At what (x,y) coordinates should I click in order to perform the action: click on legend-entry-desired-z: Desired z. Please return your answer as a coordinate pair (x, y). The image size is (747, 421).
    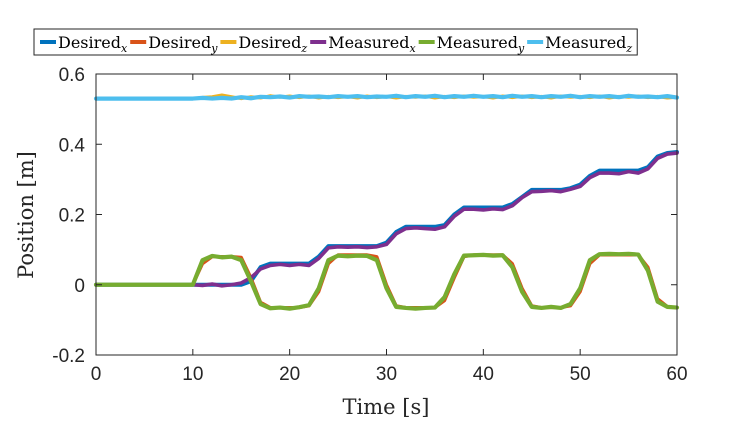
    Looking at the image, I should click on (263, 44).